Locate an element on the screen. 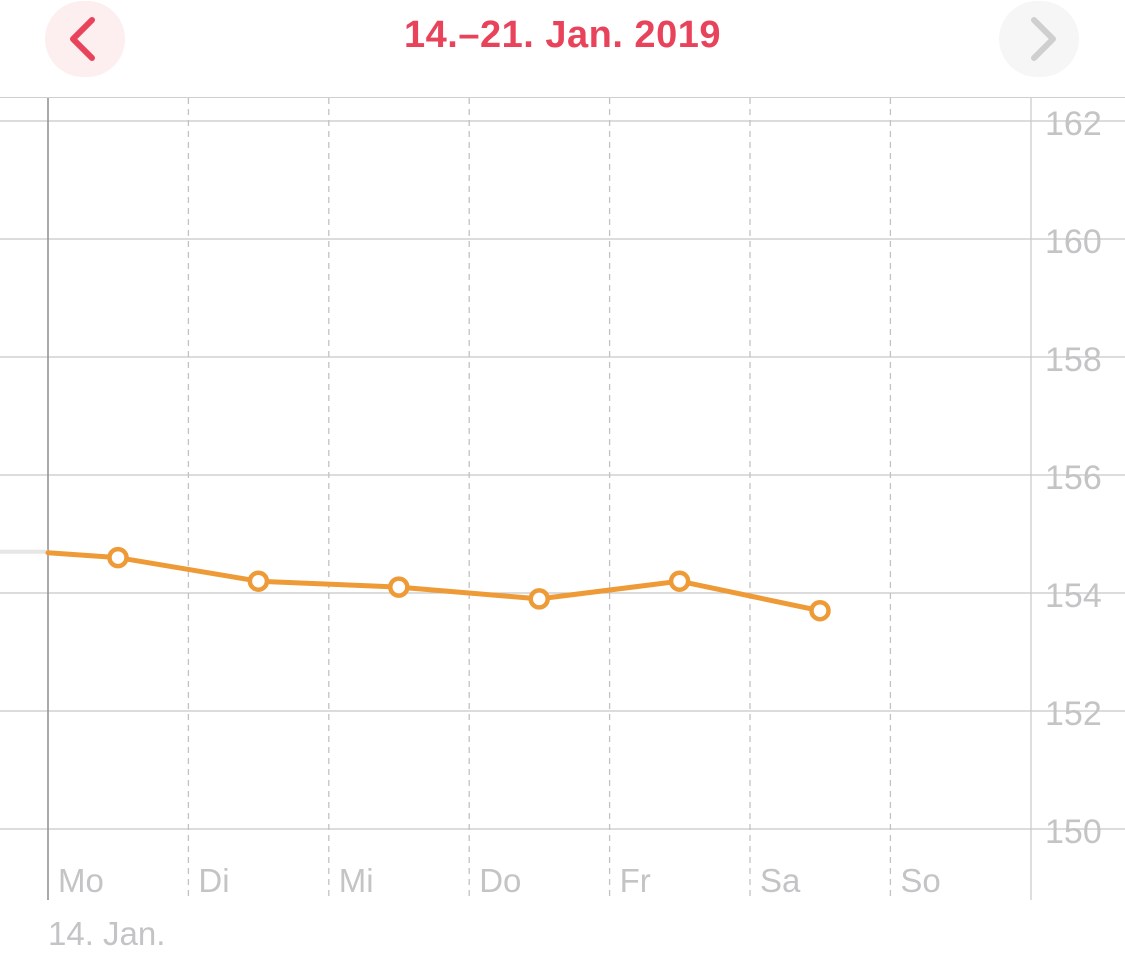 Image resolution: width=1125 pixels, height=967 pixels. x-tick-label: Fr is located at coordinates (635, 880).